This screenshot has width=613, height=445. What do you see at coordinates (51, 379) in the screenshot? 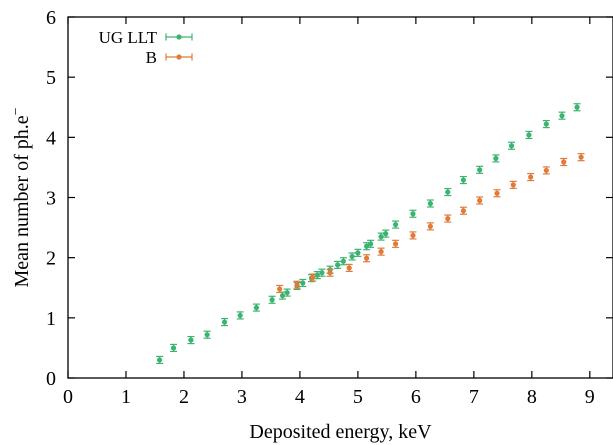
I see `y-tick-label: 0` at bounding box center [51, 379].